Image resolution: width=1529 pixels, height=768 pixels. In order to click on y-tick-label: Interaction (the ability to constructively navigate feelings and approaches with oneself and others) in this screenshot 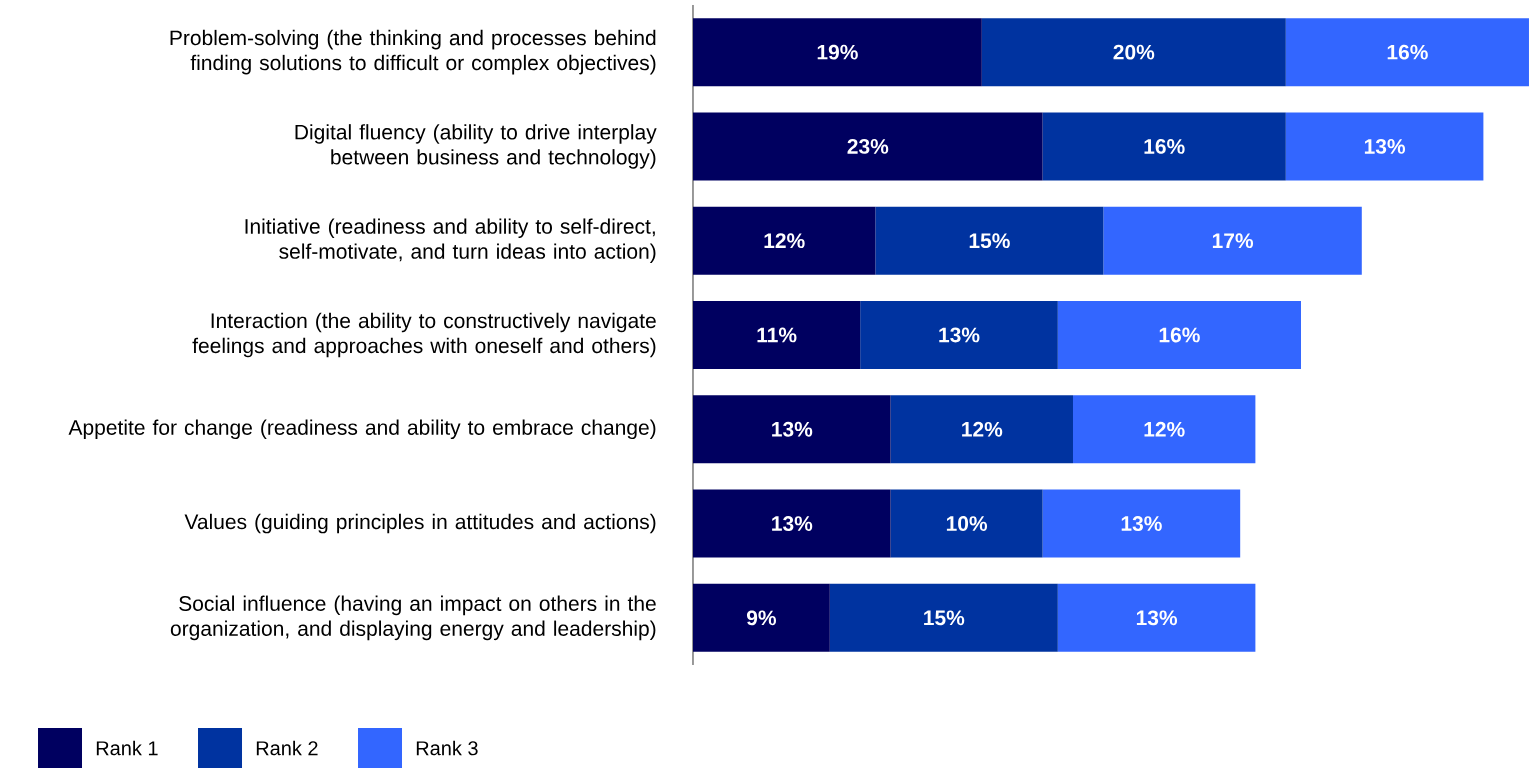, I will do `click(424, 335)`.